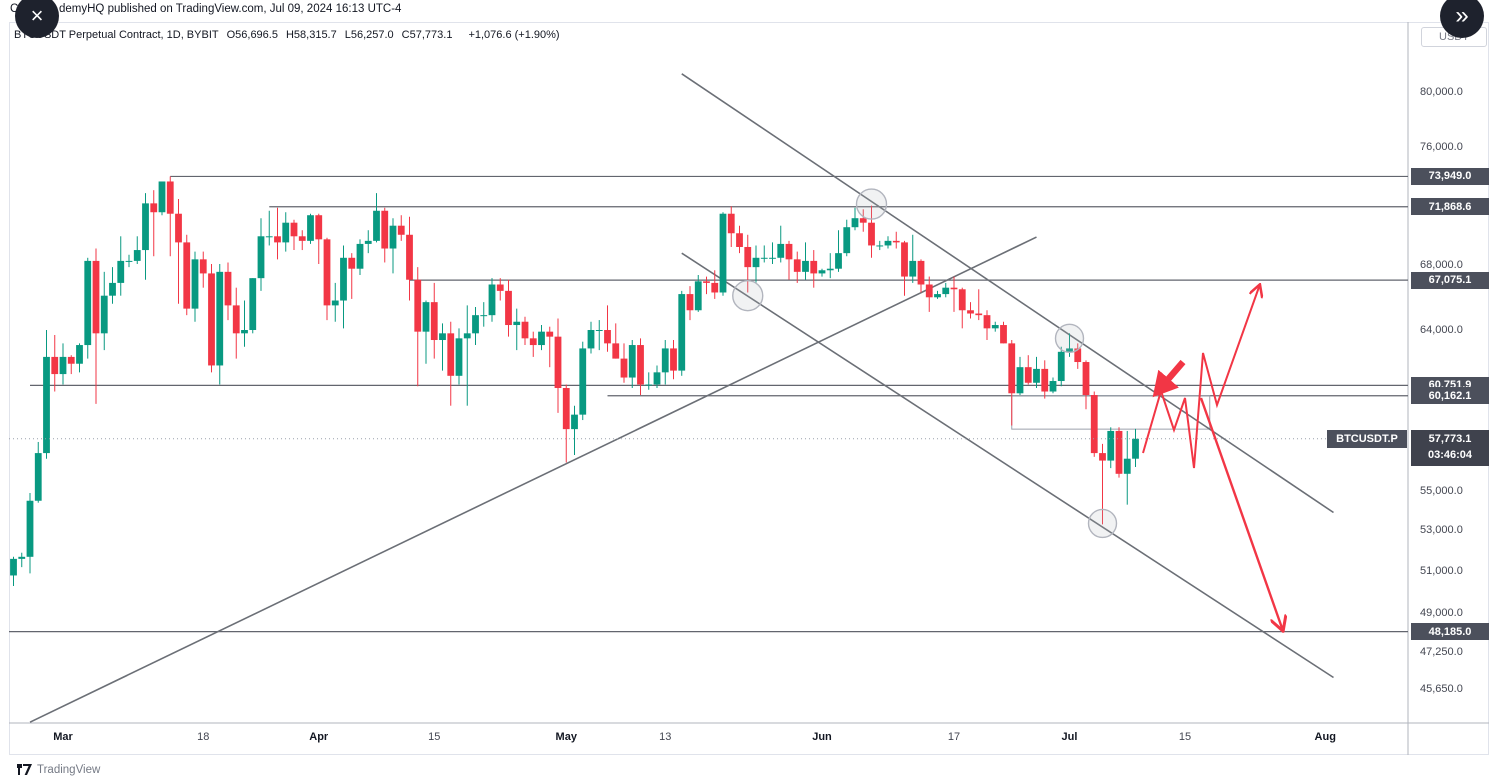 Image resolution: width=1491 pixels, height=779 pixels. I want to click on price-tick-label: 55,000.0, so click(1441, 490).